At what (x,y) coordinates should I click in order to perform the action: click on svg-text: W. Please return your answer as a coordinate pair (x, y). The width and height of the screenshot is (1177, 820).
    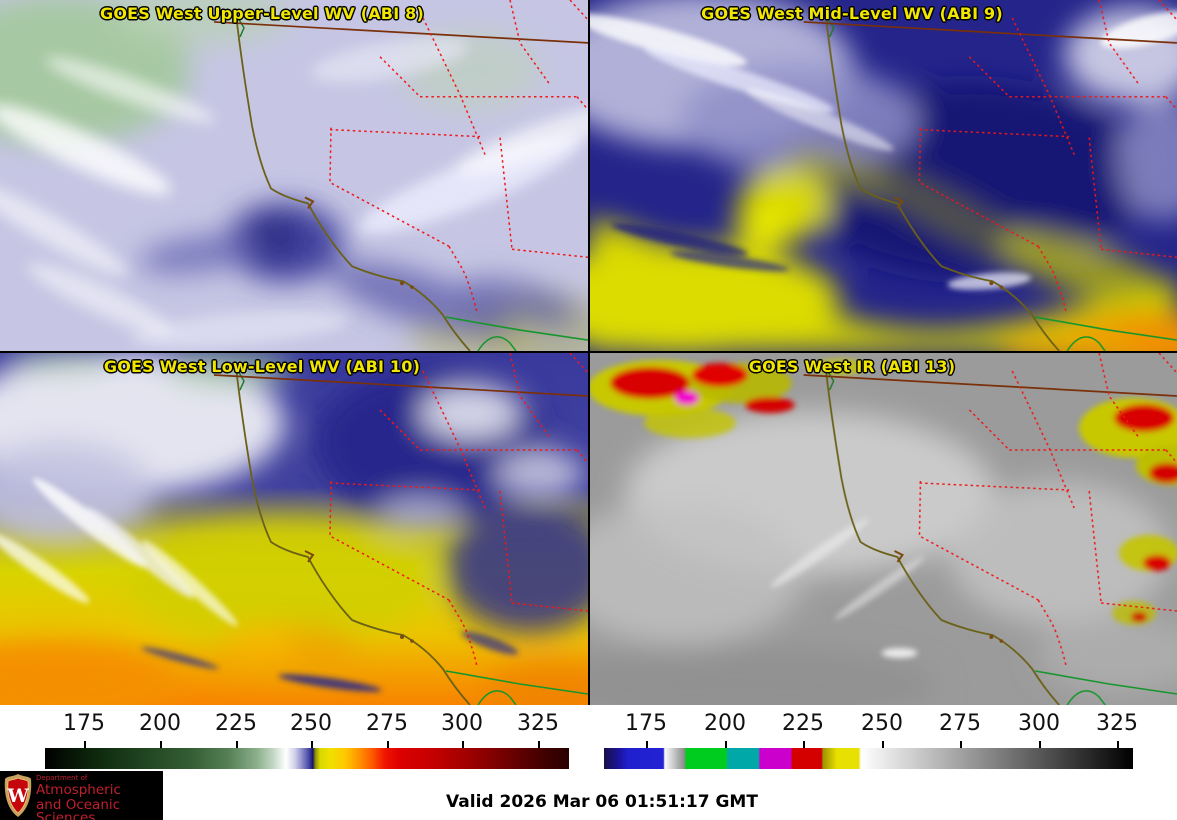
    Looking at the image, I should click on (17, 796).